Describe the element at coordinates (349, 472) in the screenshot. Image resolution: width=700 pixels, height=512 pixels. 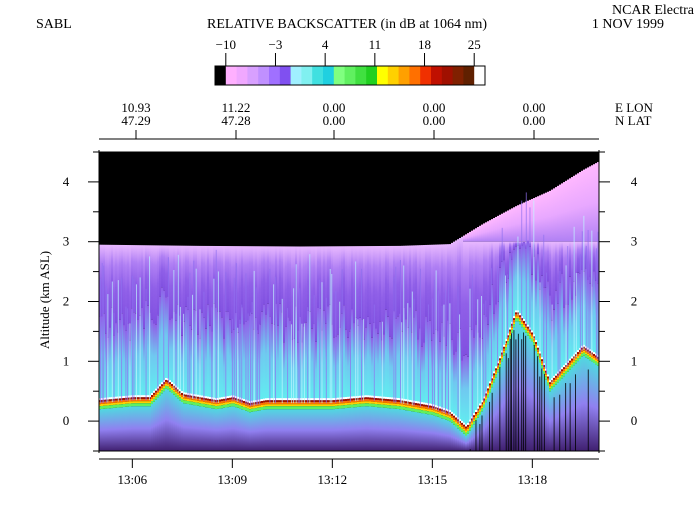
I see `x-axis: 13:06 13:09 13:12 13:15 13:18` at that location.